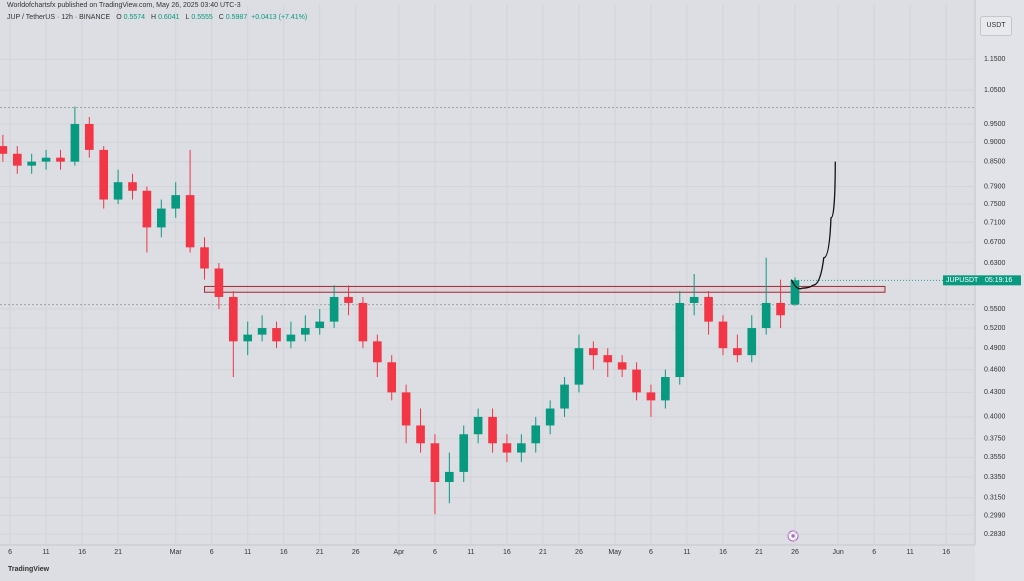 Image resolution: width=1024 pixels, height=581 pixels. What do you see at coordinates (134, 17) in the screenshot?
I see `ohlc-value: 0.5574` at bounding box center [134, 17].